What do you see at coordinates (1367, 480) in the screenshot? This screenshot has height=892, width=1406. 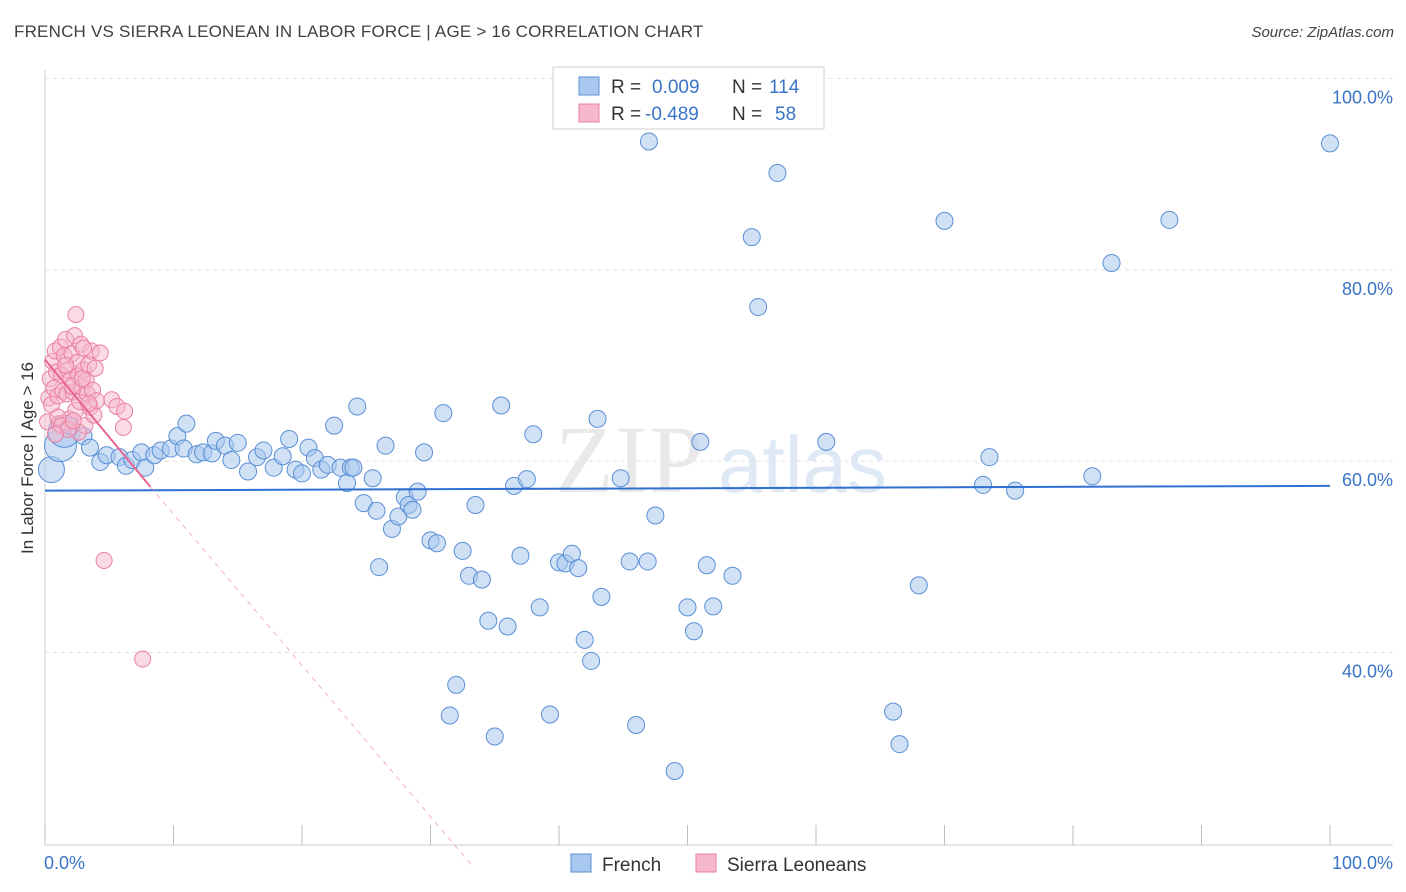 I see `y-tick-label-2: 60.0%` at bounding box center [1367, 480].